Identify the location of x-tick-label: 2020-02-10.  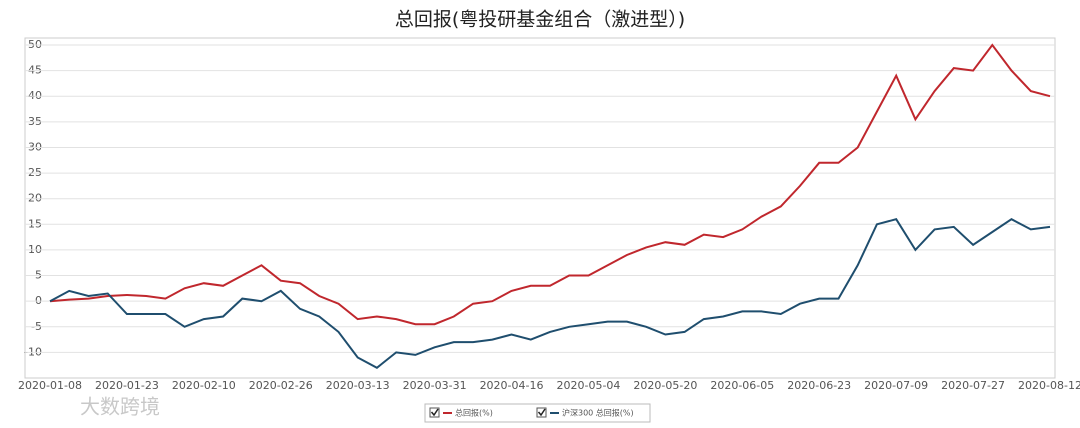
(204, 385).